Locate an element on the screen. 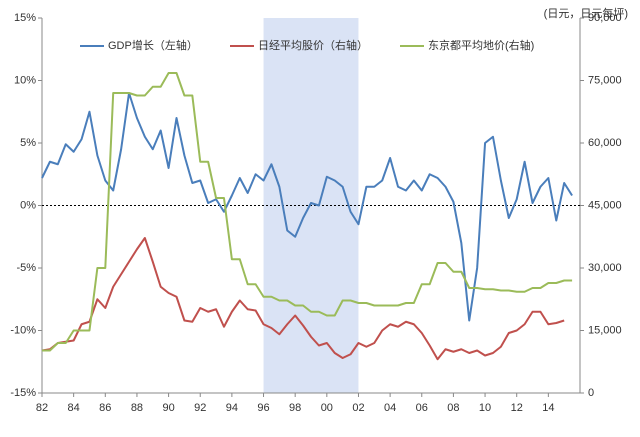 This screenshot has height=437, width=640. legend-label: 日经平均股价（右轴） is located at coordinates (313, 45).